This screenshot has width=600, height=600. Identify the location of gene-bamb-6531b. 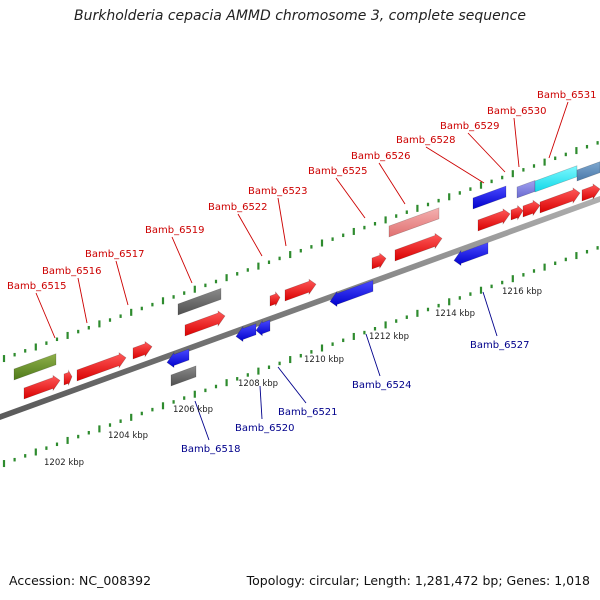
(590, 192).